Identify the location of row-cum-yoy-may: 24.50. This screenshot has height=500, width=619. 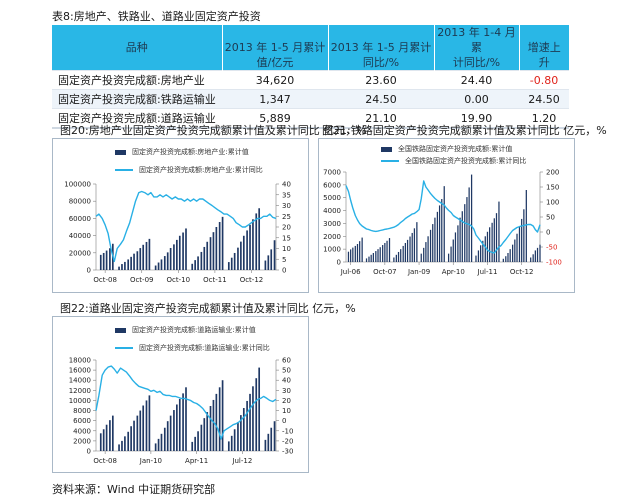
(381, 99).